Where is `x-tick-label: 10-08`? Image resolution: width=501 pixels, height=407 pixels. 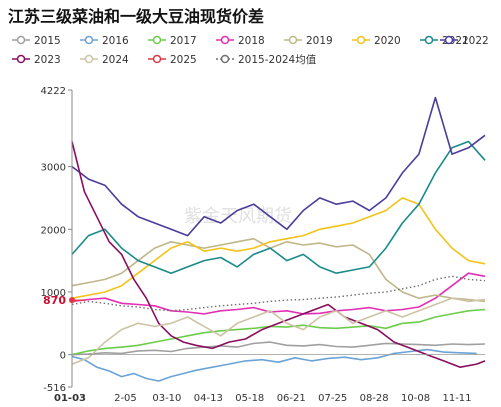 x-tick-label: 10-08 is located at coordinates (415, 398).